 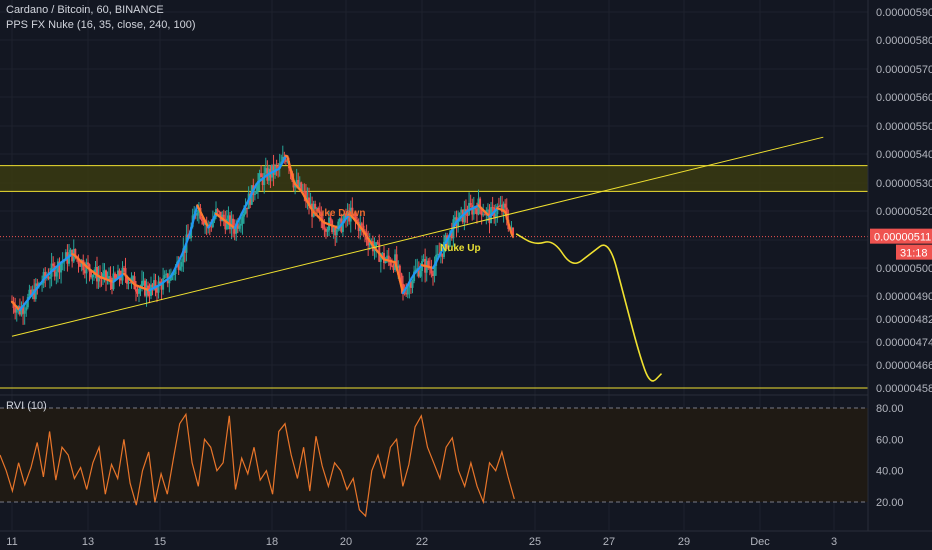 What do you see at coordinates (338, 213) in the screenshot?
I see `nuke-down-label: Nuke Down` at bounding box center [338, 213].